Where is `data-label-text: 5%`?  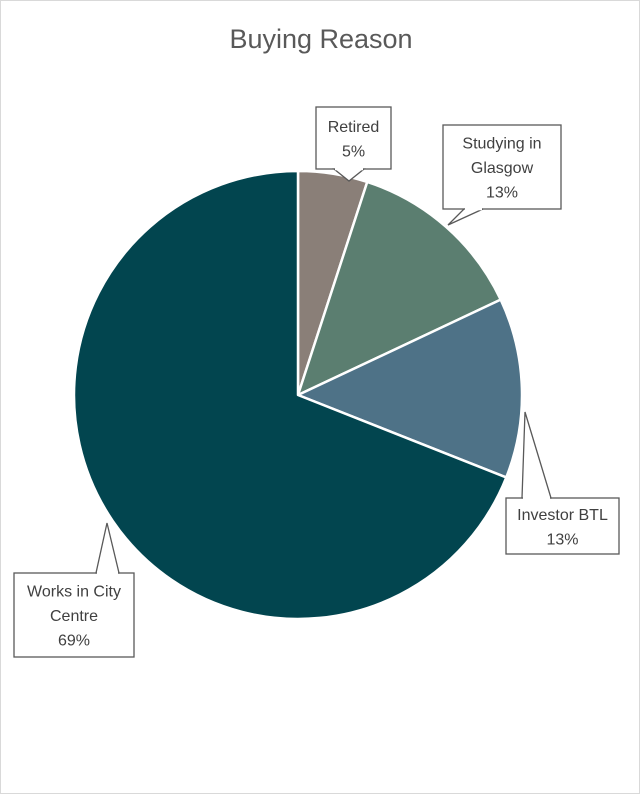 data-label-text: 5% is located at coordinates (353, 151).